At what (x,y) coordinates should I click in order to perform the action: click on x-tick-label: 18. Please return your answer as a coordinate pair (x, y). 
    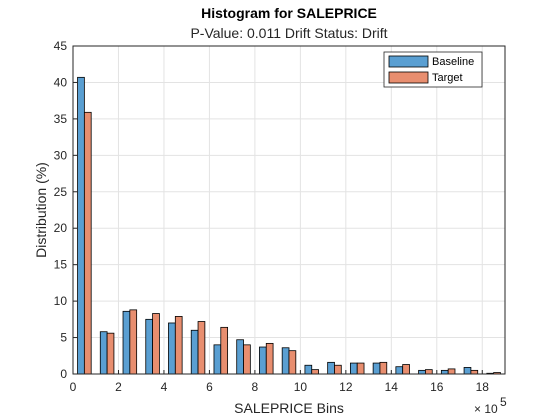
    Looking at the image, I should click on (483, 387).